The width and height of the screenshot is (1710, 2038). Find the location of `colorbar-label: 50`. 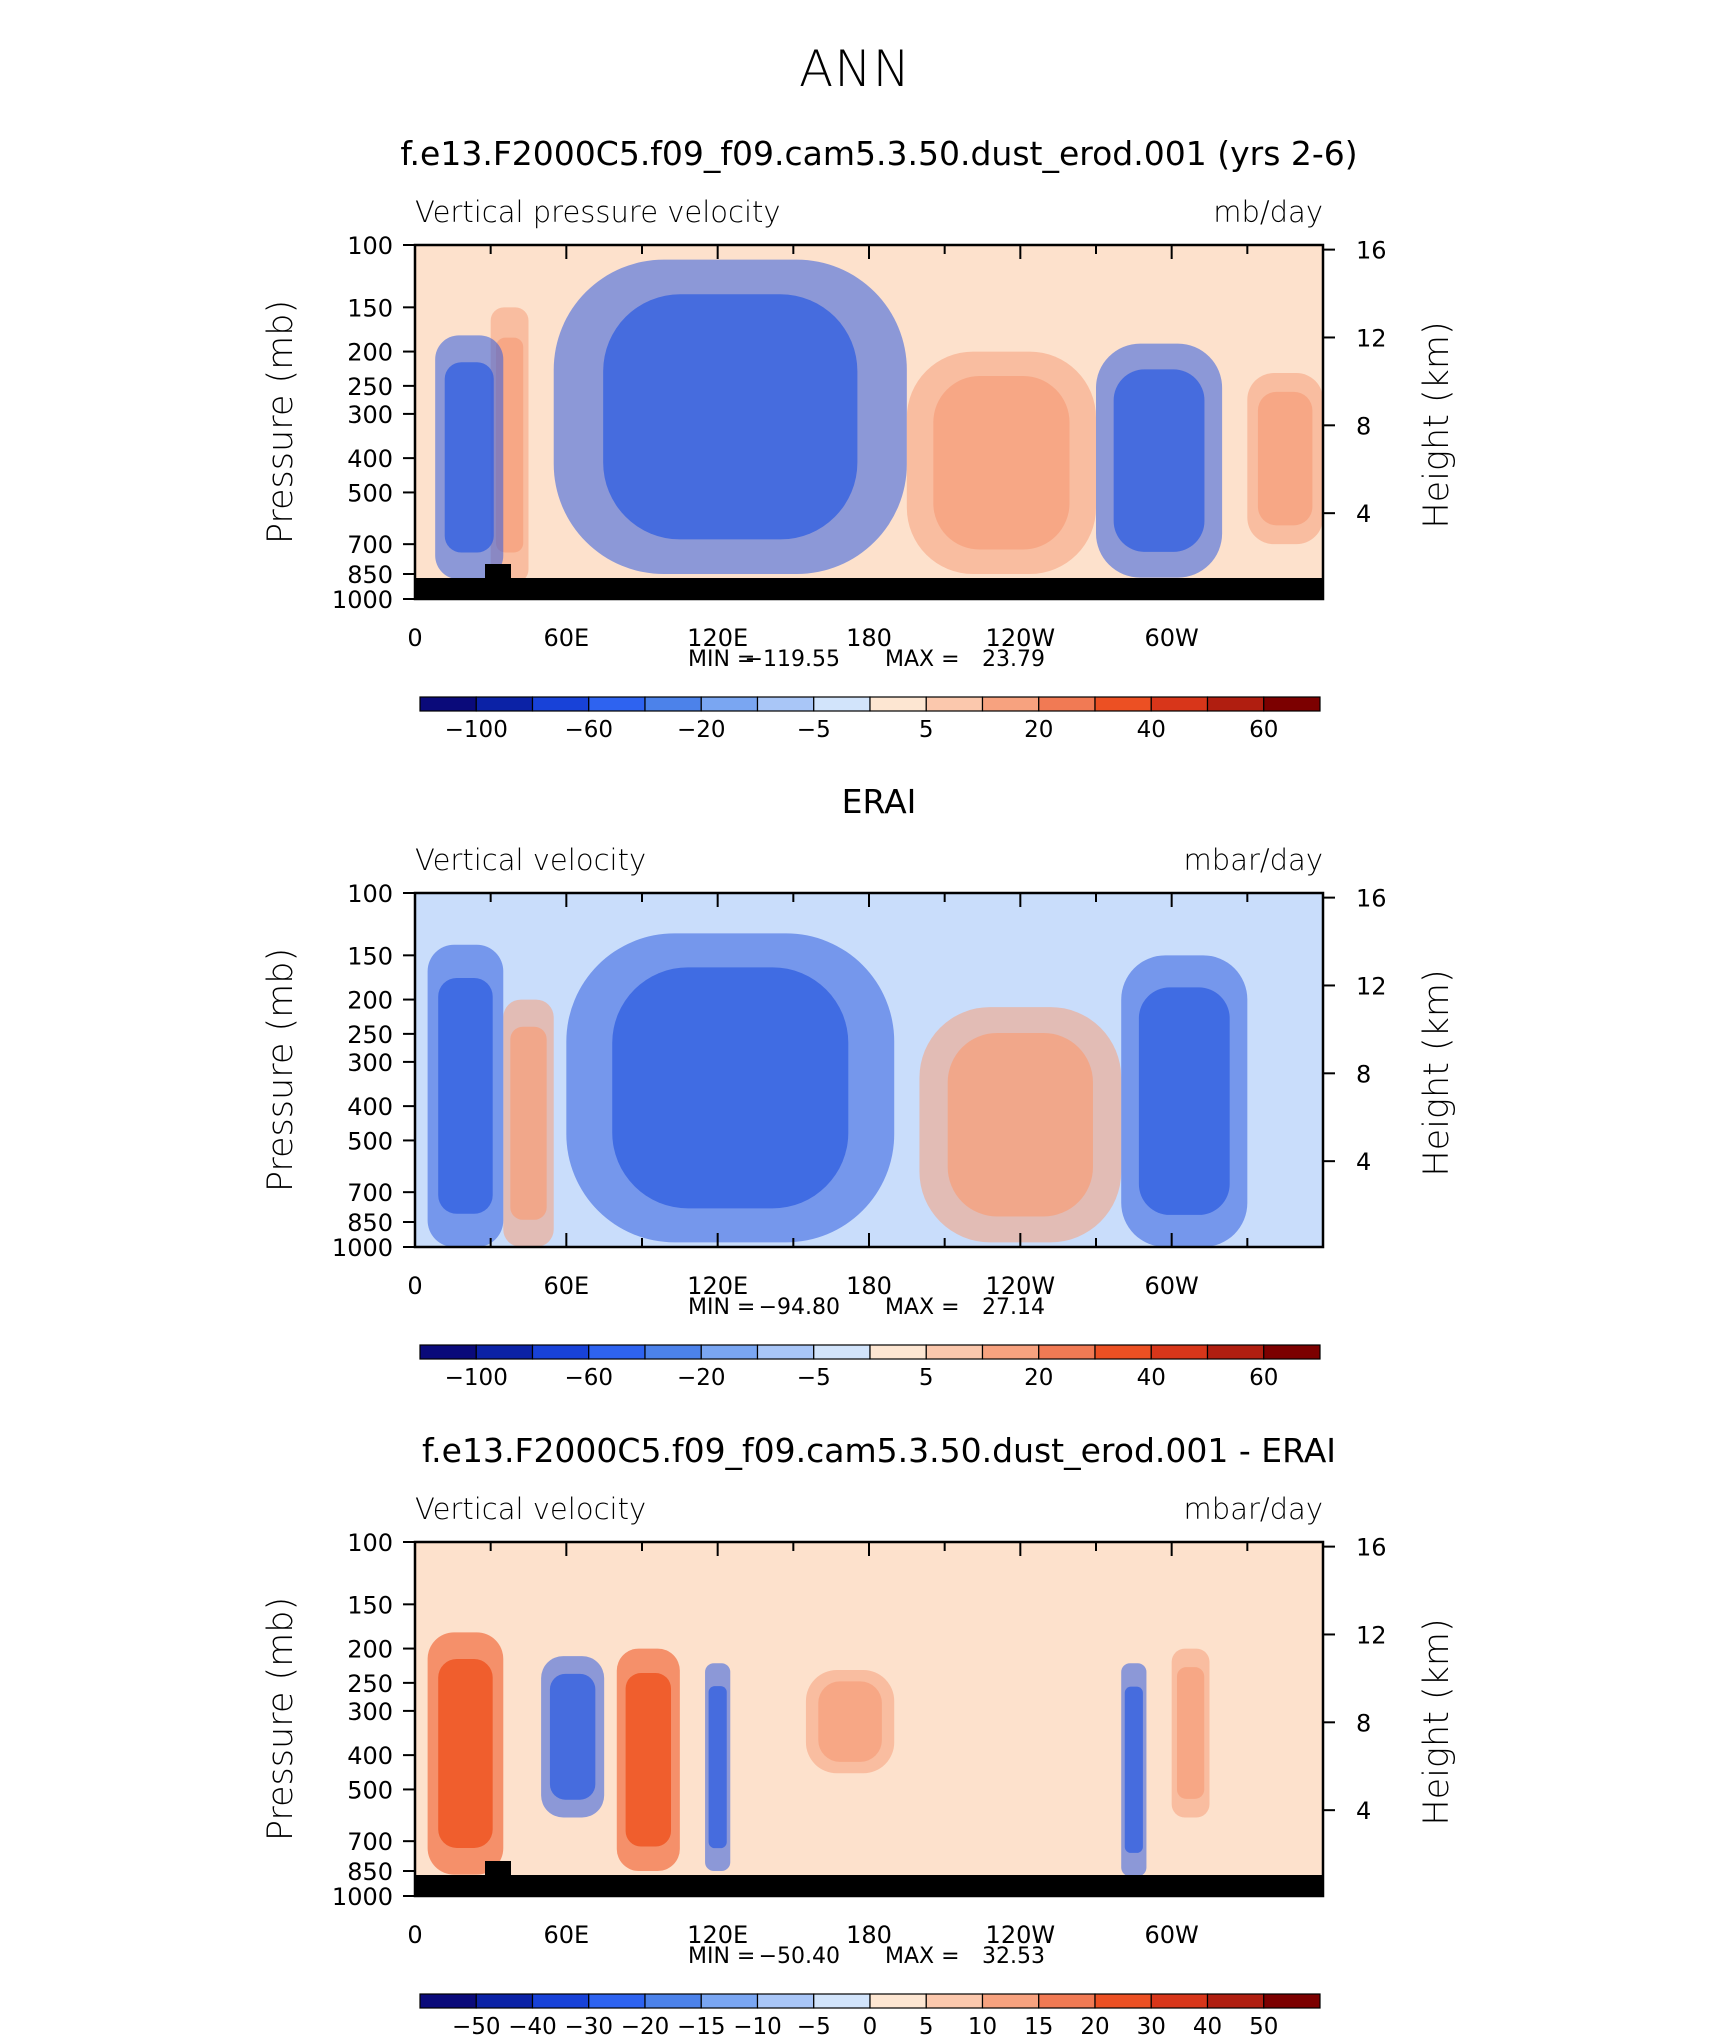

colorbar-label: 50 is located at coordinates (1263, 2026).